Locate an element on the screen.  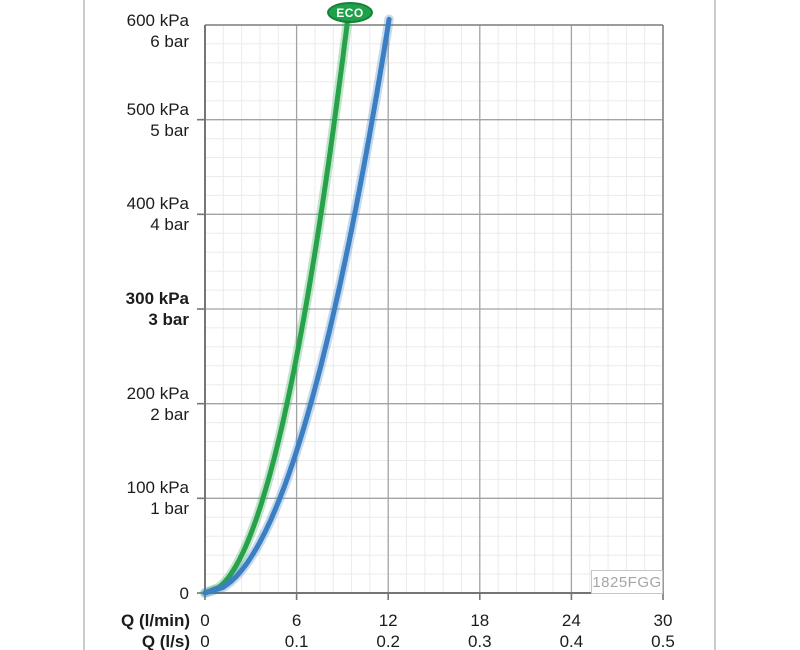
y-axis-label-100: 100 kPa 1 bar is located at coordinates (157, 498).